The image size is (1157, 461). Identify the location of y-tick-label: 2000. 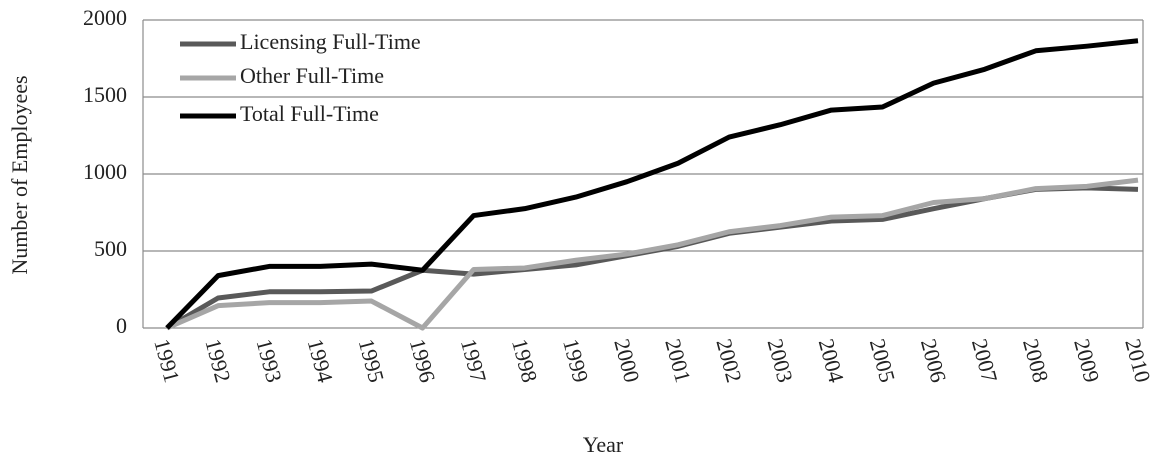
(105, 17).